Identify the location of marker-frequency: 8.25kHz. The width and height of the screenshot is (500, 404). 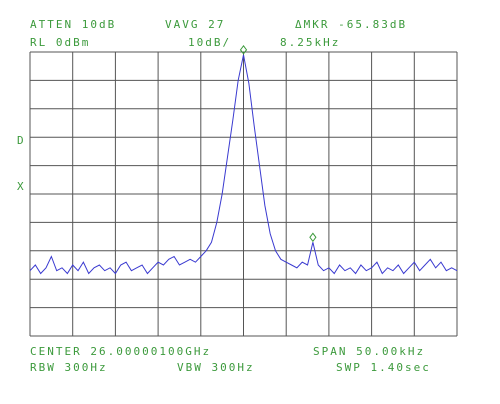
(310, 42).